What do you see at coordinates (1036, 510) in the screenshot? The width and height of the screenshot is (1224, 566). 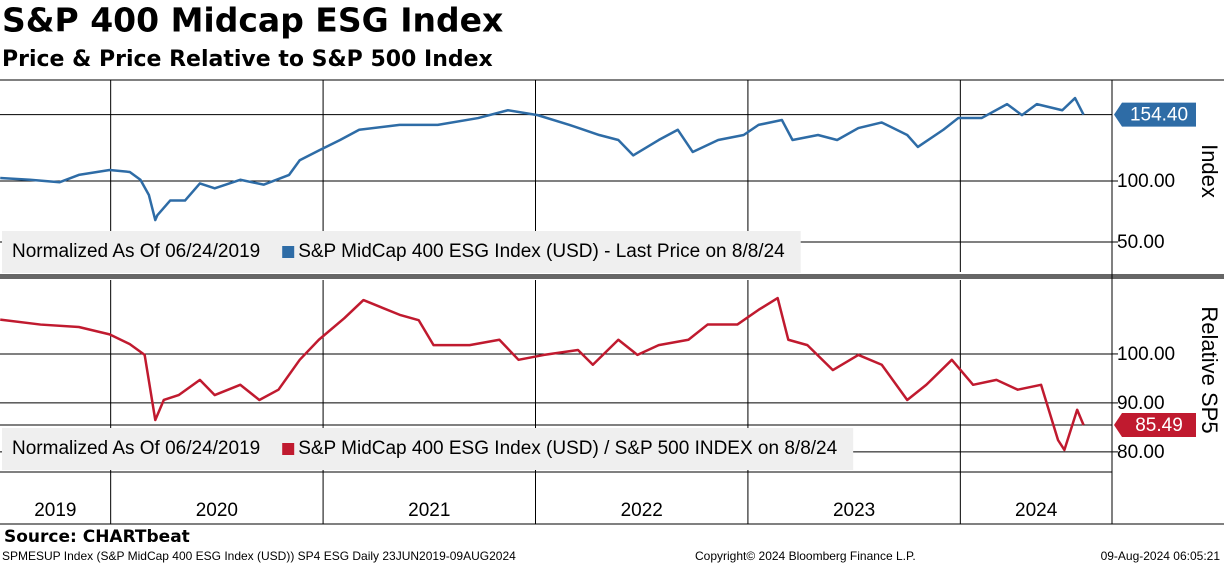 I see `x-tick-label: 2024` at bounding box center [1036, 510].